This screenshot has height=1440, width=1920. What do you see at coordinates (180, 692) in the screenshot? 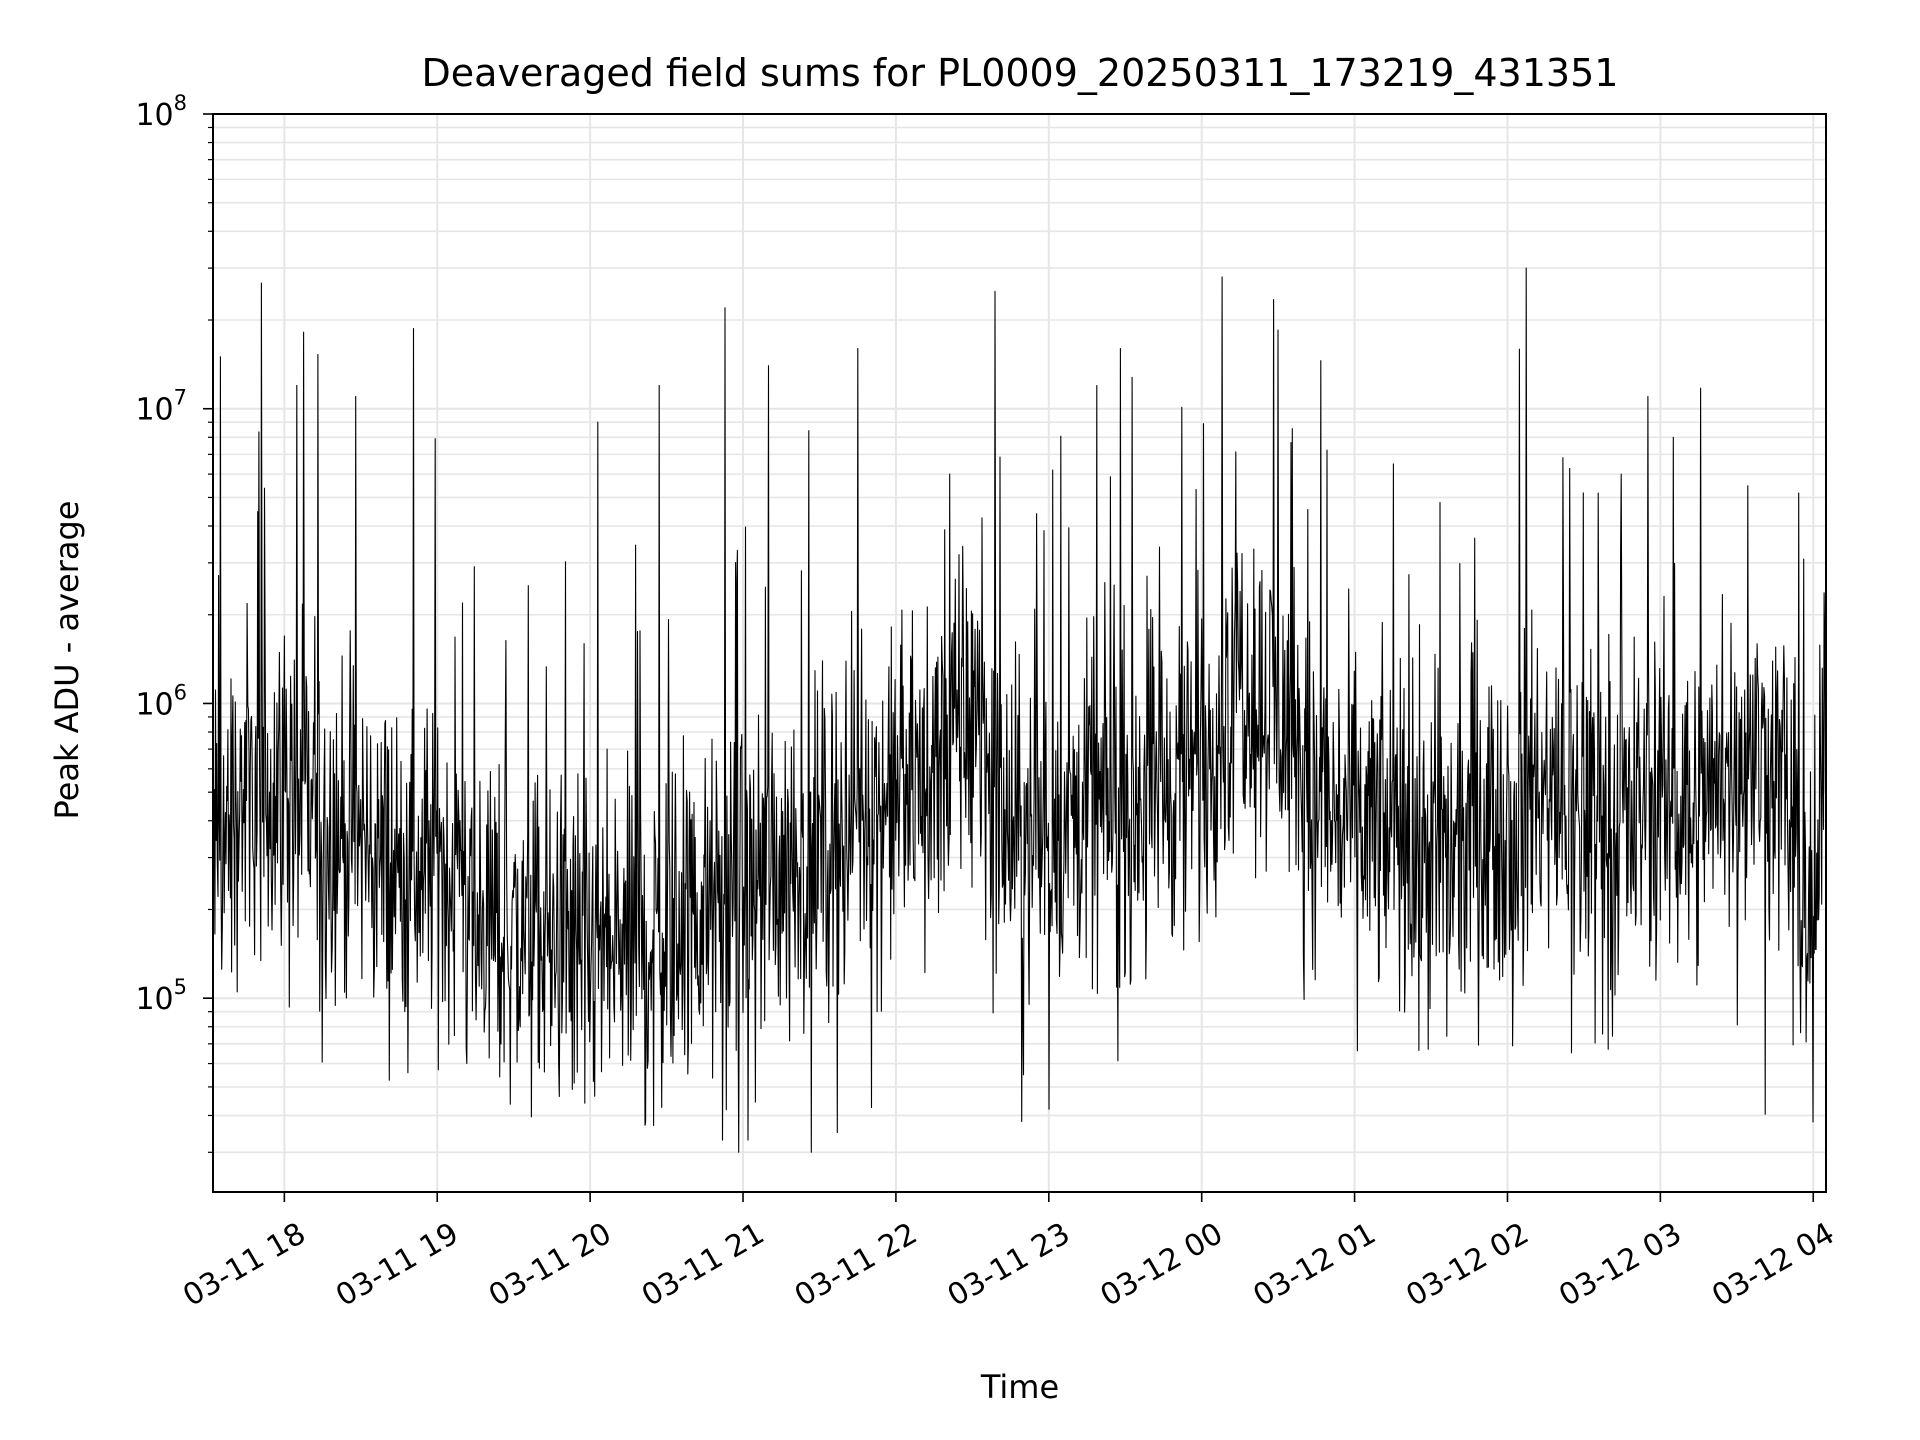
I see `y-tick-exponent: 6` at bounding box center [180, 692].